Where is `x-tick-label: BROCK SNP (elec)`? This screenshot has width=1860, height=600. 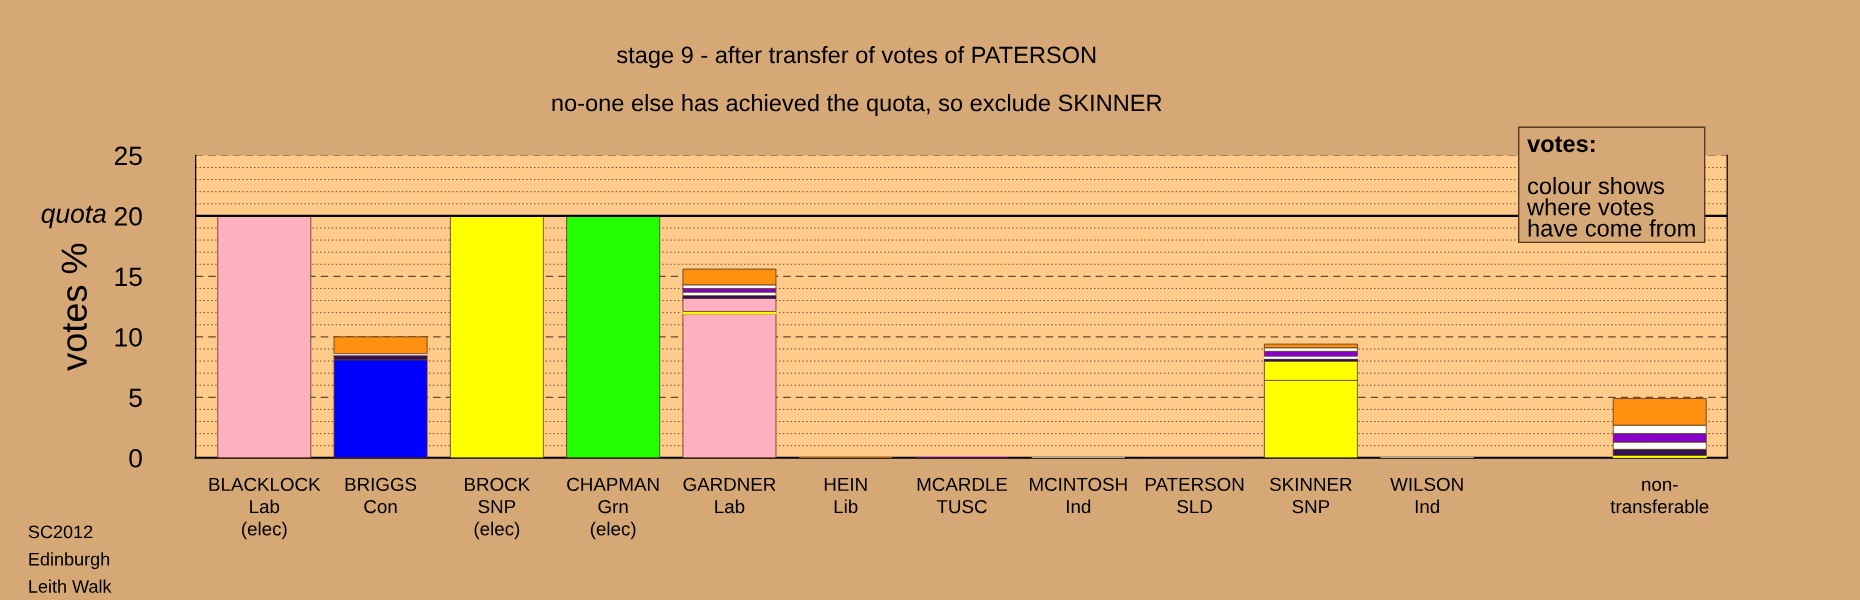 x-tick-label: BROCK SNP (elec) is located at coordinates (497, 508).